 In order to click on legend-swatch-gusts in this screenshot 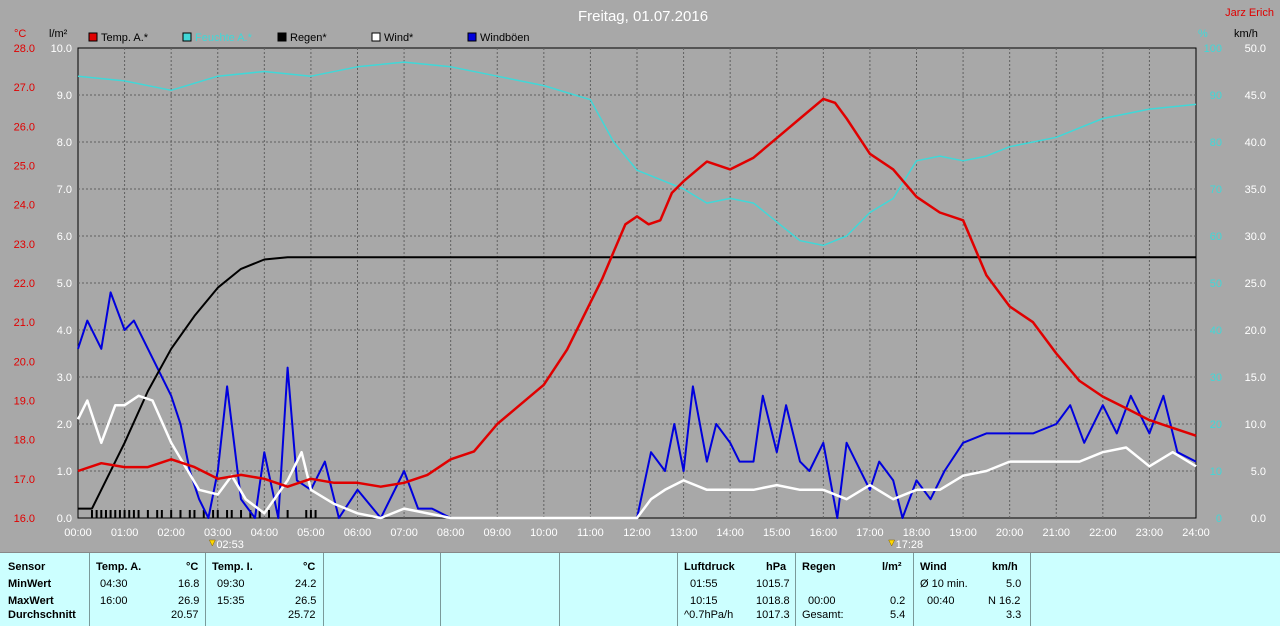, I will do `click(472, 37)`.